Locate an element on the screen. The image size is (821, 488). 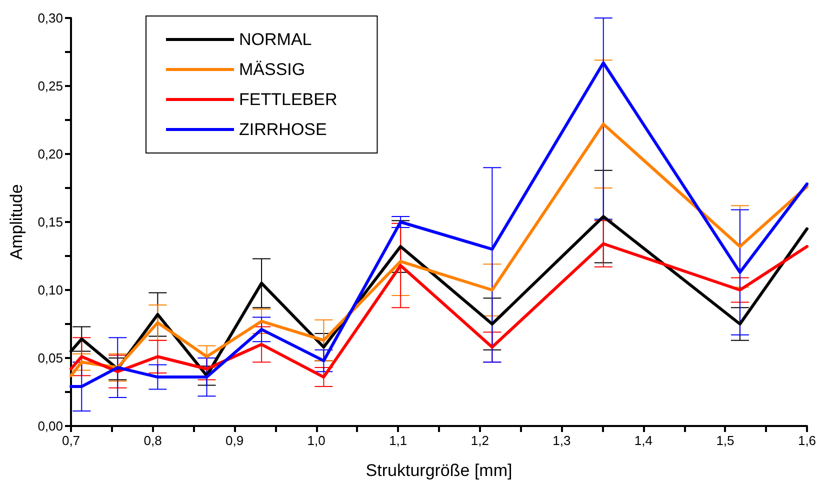
x-tick-label: 1,2 is located at coordinates (479, 440).